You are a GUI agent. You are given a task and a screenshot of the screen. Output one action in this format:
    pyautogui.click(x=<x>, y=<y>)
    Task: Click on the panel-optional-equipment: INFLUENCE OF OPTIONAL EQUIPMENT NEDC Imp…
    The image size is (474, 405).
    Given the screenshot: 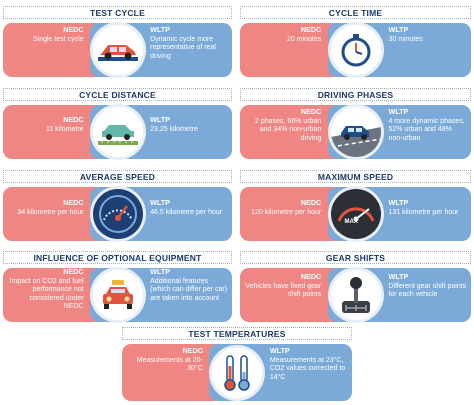 What is the action you would take?
    pyautogui.click(x=117, y=286)
    